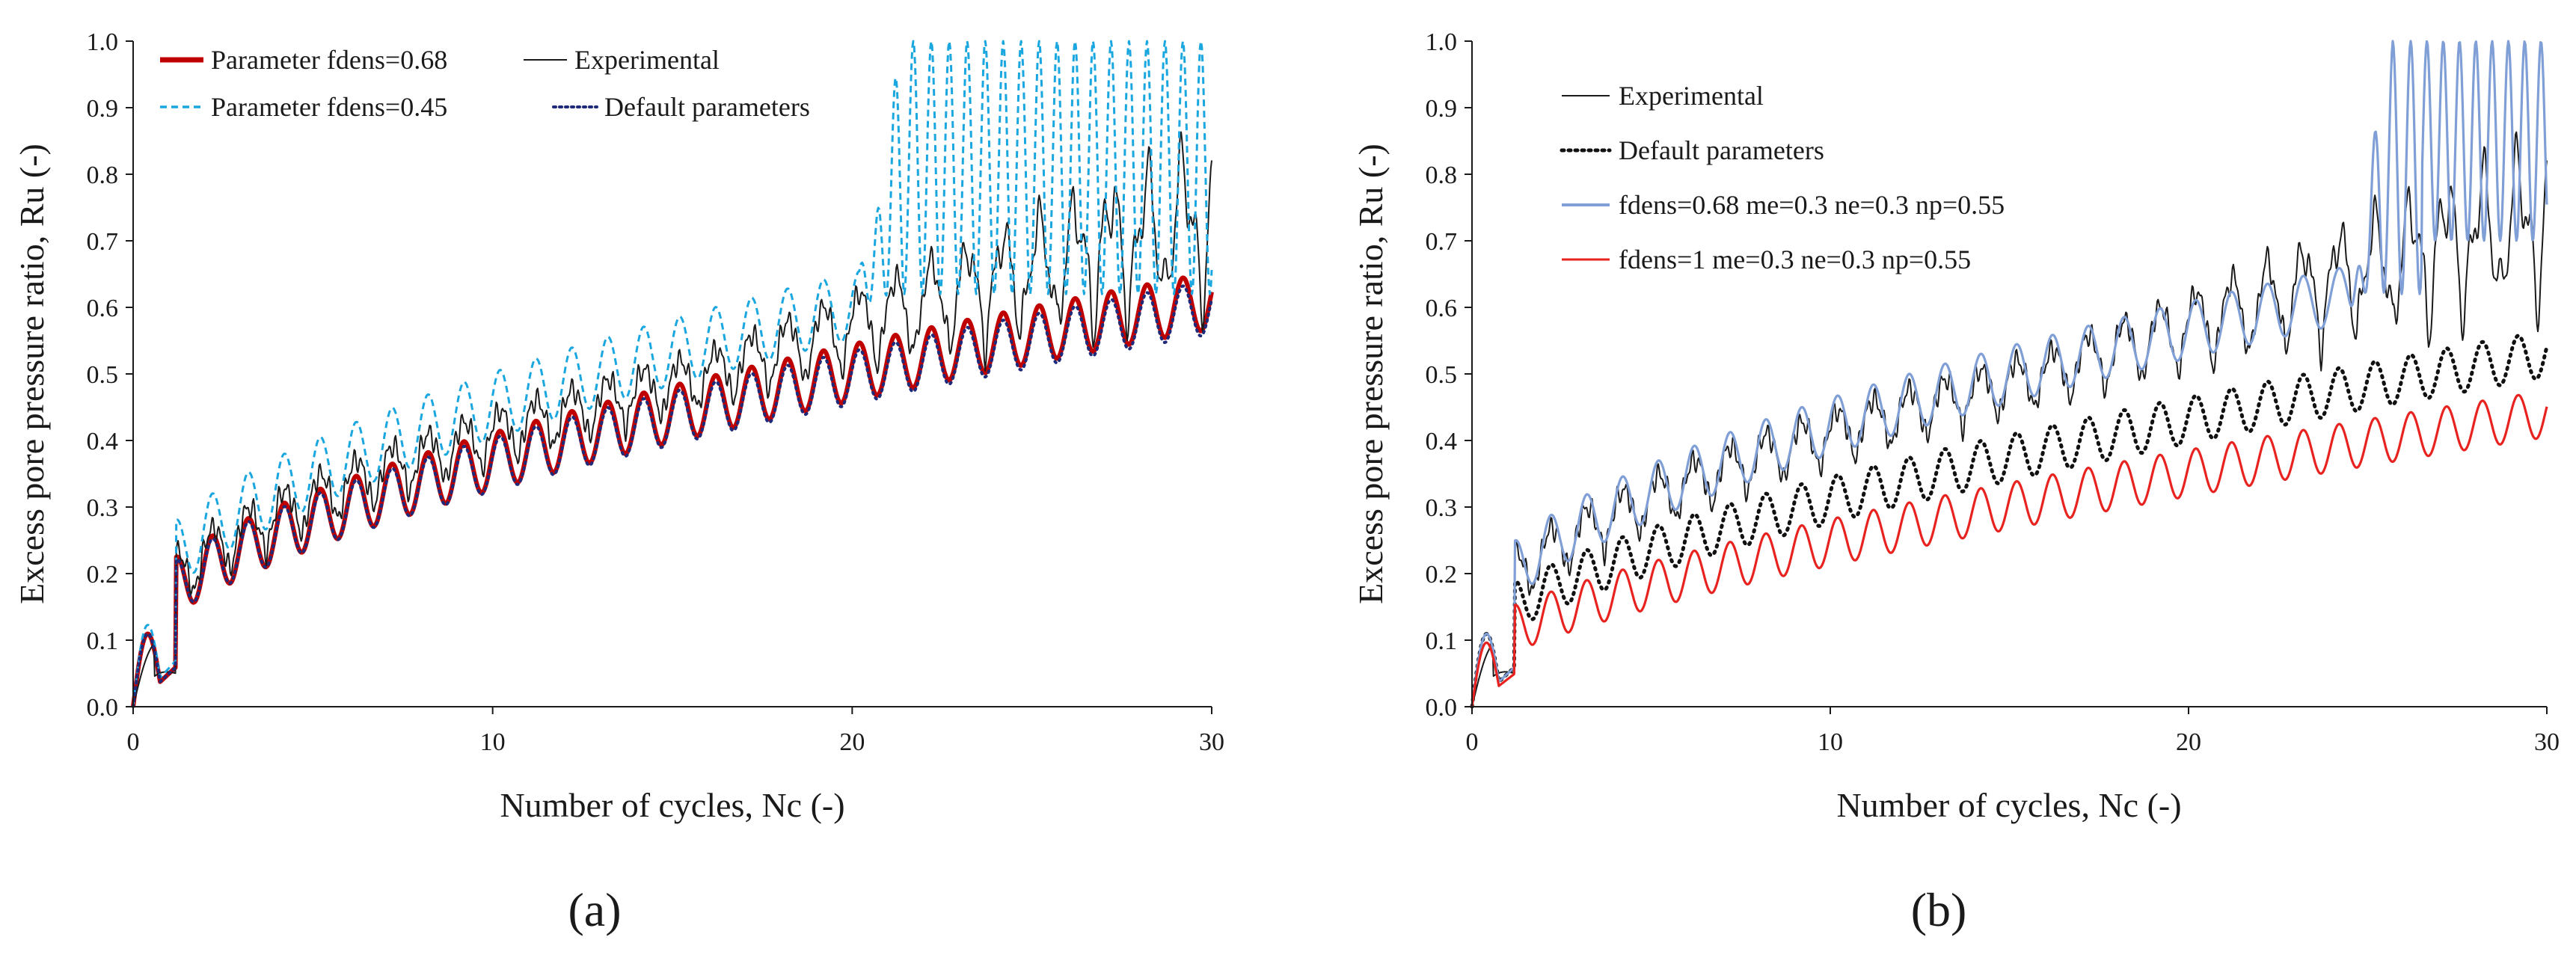 The width and height of the screenshot is (2576, 955). I want to click on legend-label-fdens-045: Parameter fdens=0.45, so click(329, 107).